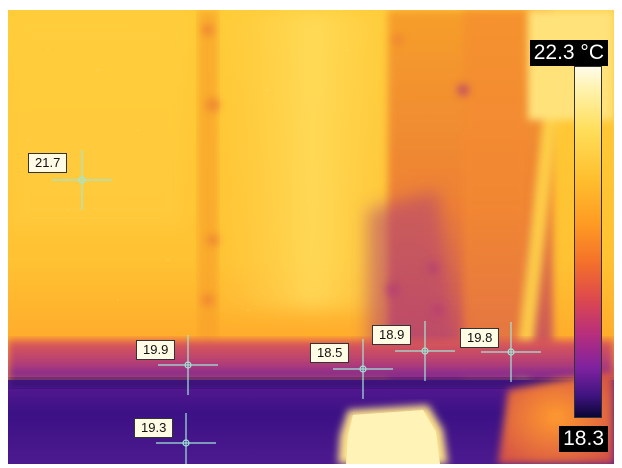 The width and height of the screenshot is (622, 468). I want to click on spot-label-5: 18.9, so click(392, 335).